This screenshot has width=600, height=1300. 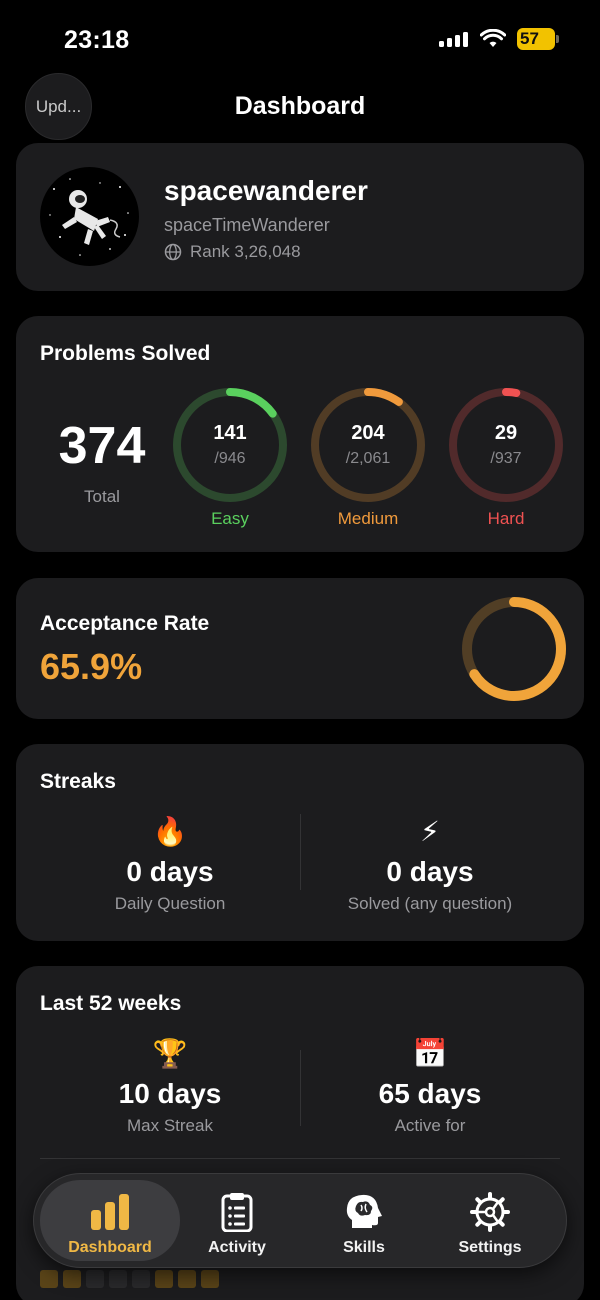 I want to click on status-time: 23:18, so click(x=97, y=40).